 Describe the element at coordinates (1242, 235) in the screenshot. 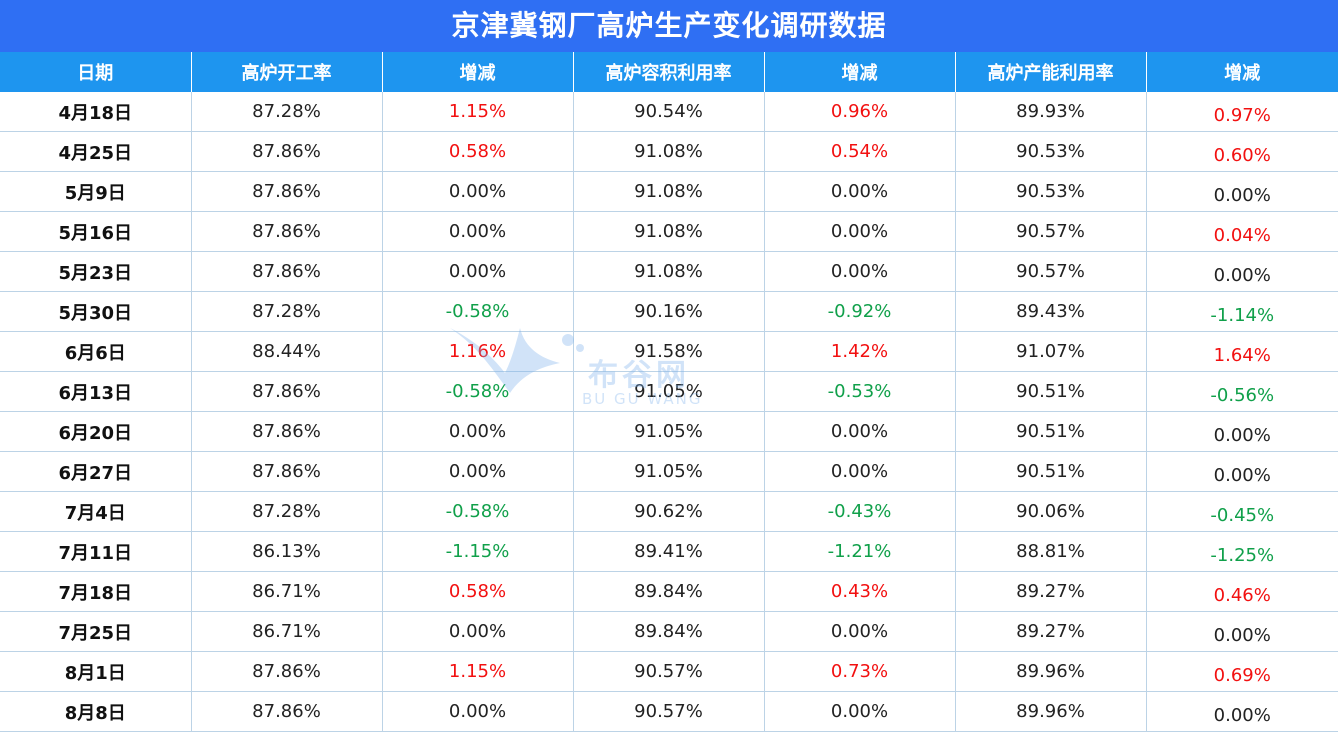

I see `cell-text: 0.04%` at that location.